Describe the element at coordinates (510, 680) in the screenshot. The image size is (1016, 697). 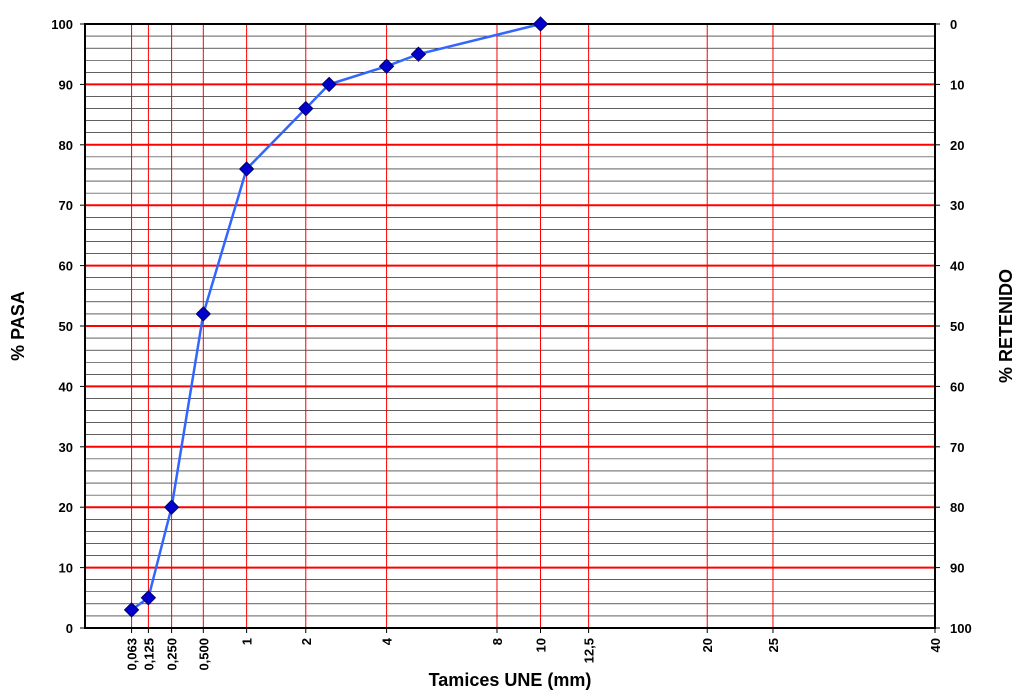
I see `x-axis-title: Tamices UNE (mm)` at that location.